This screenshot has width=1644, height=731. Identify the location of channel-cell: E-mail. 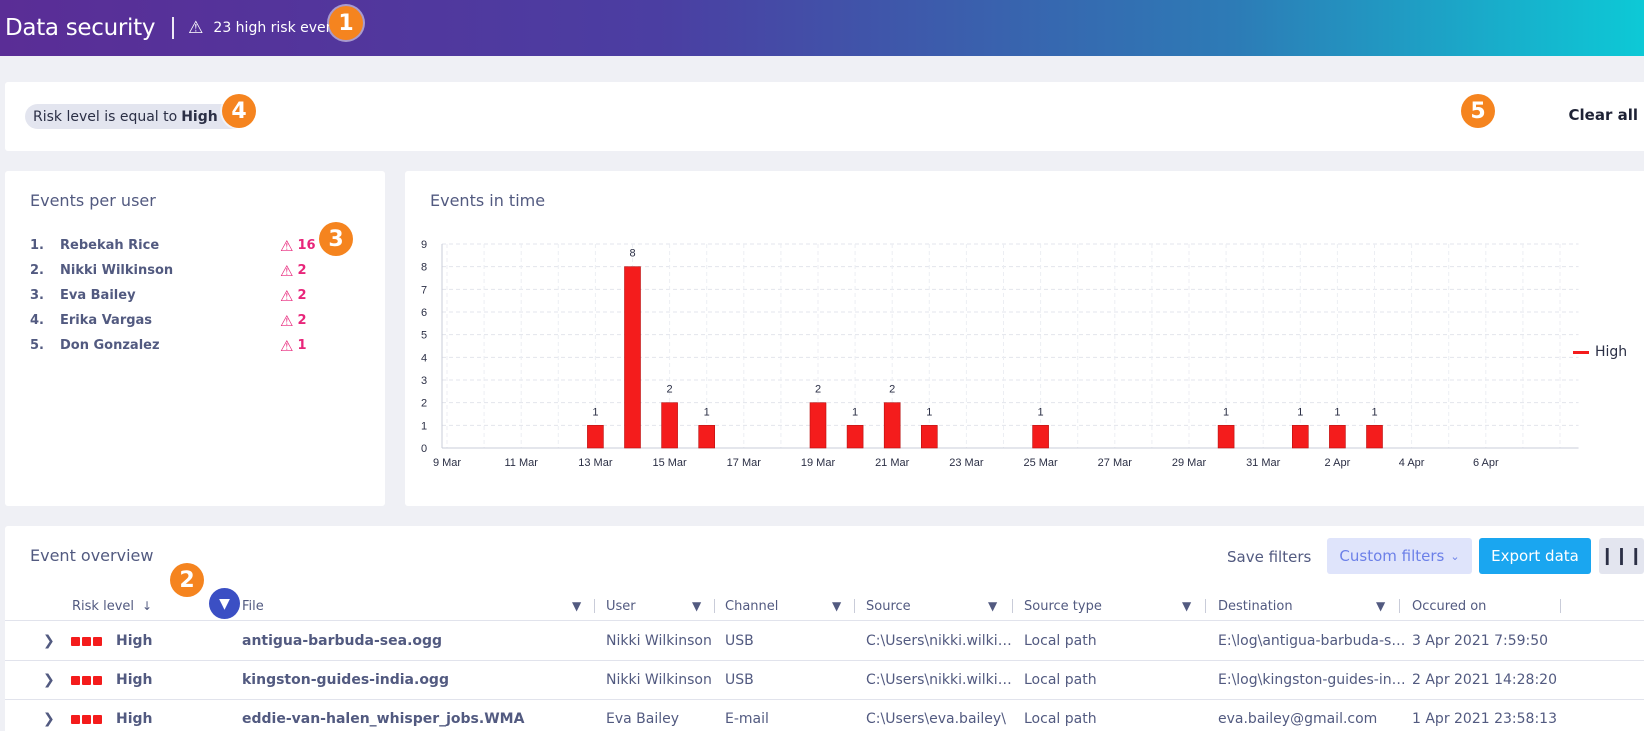
(747, 719).